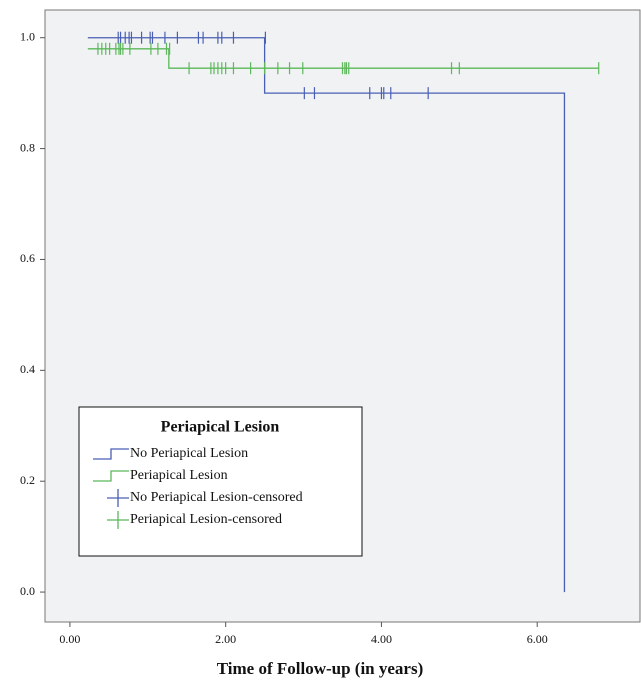  What do you see at coordinates (225, 639) in the screenshot?
I see `x-tick-label: 2.00` at bounding box center [225, 639].